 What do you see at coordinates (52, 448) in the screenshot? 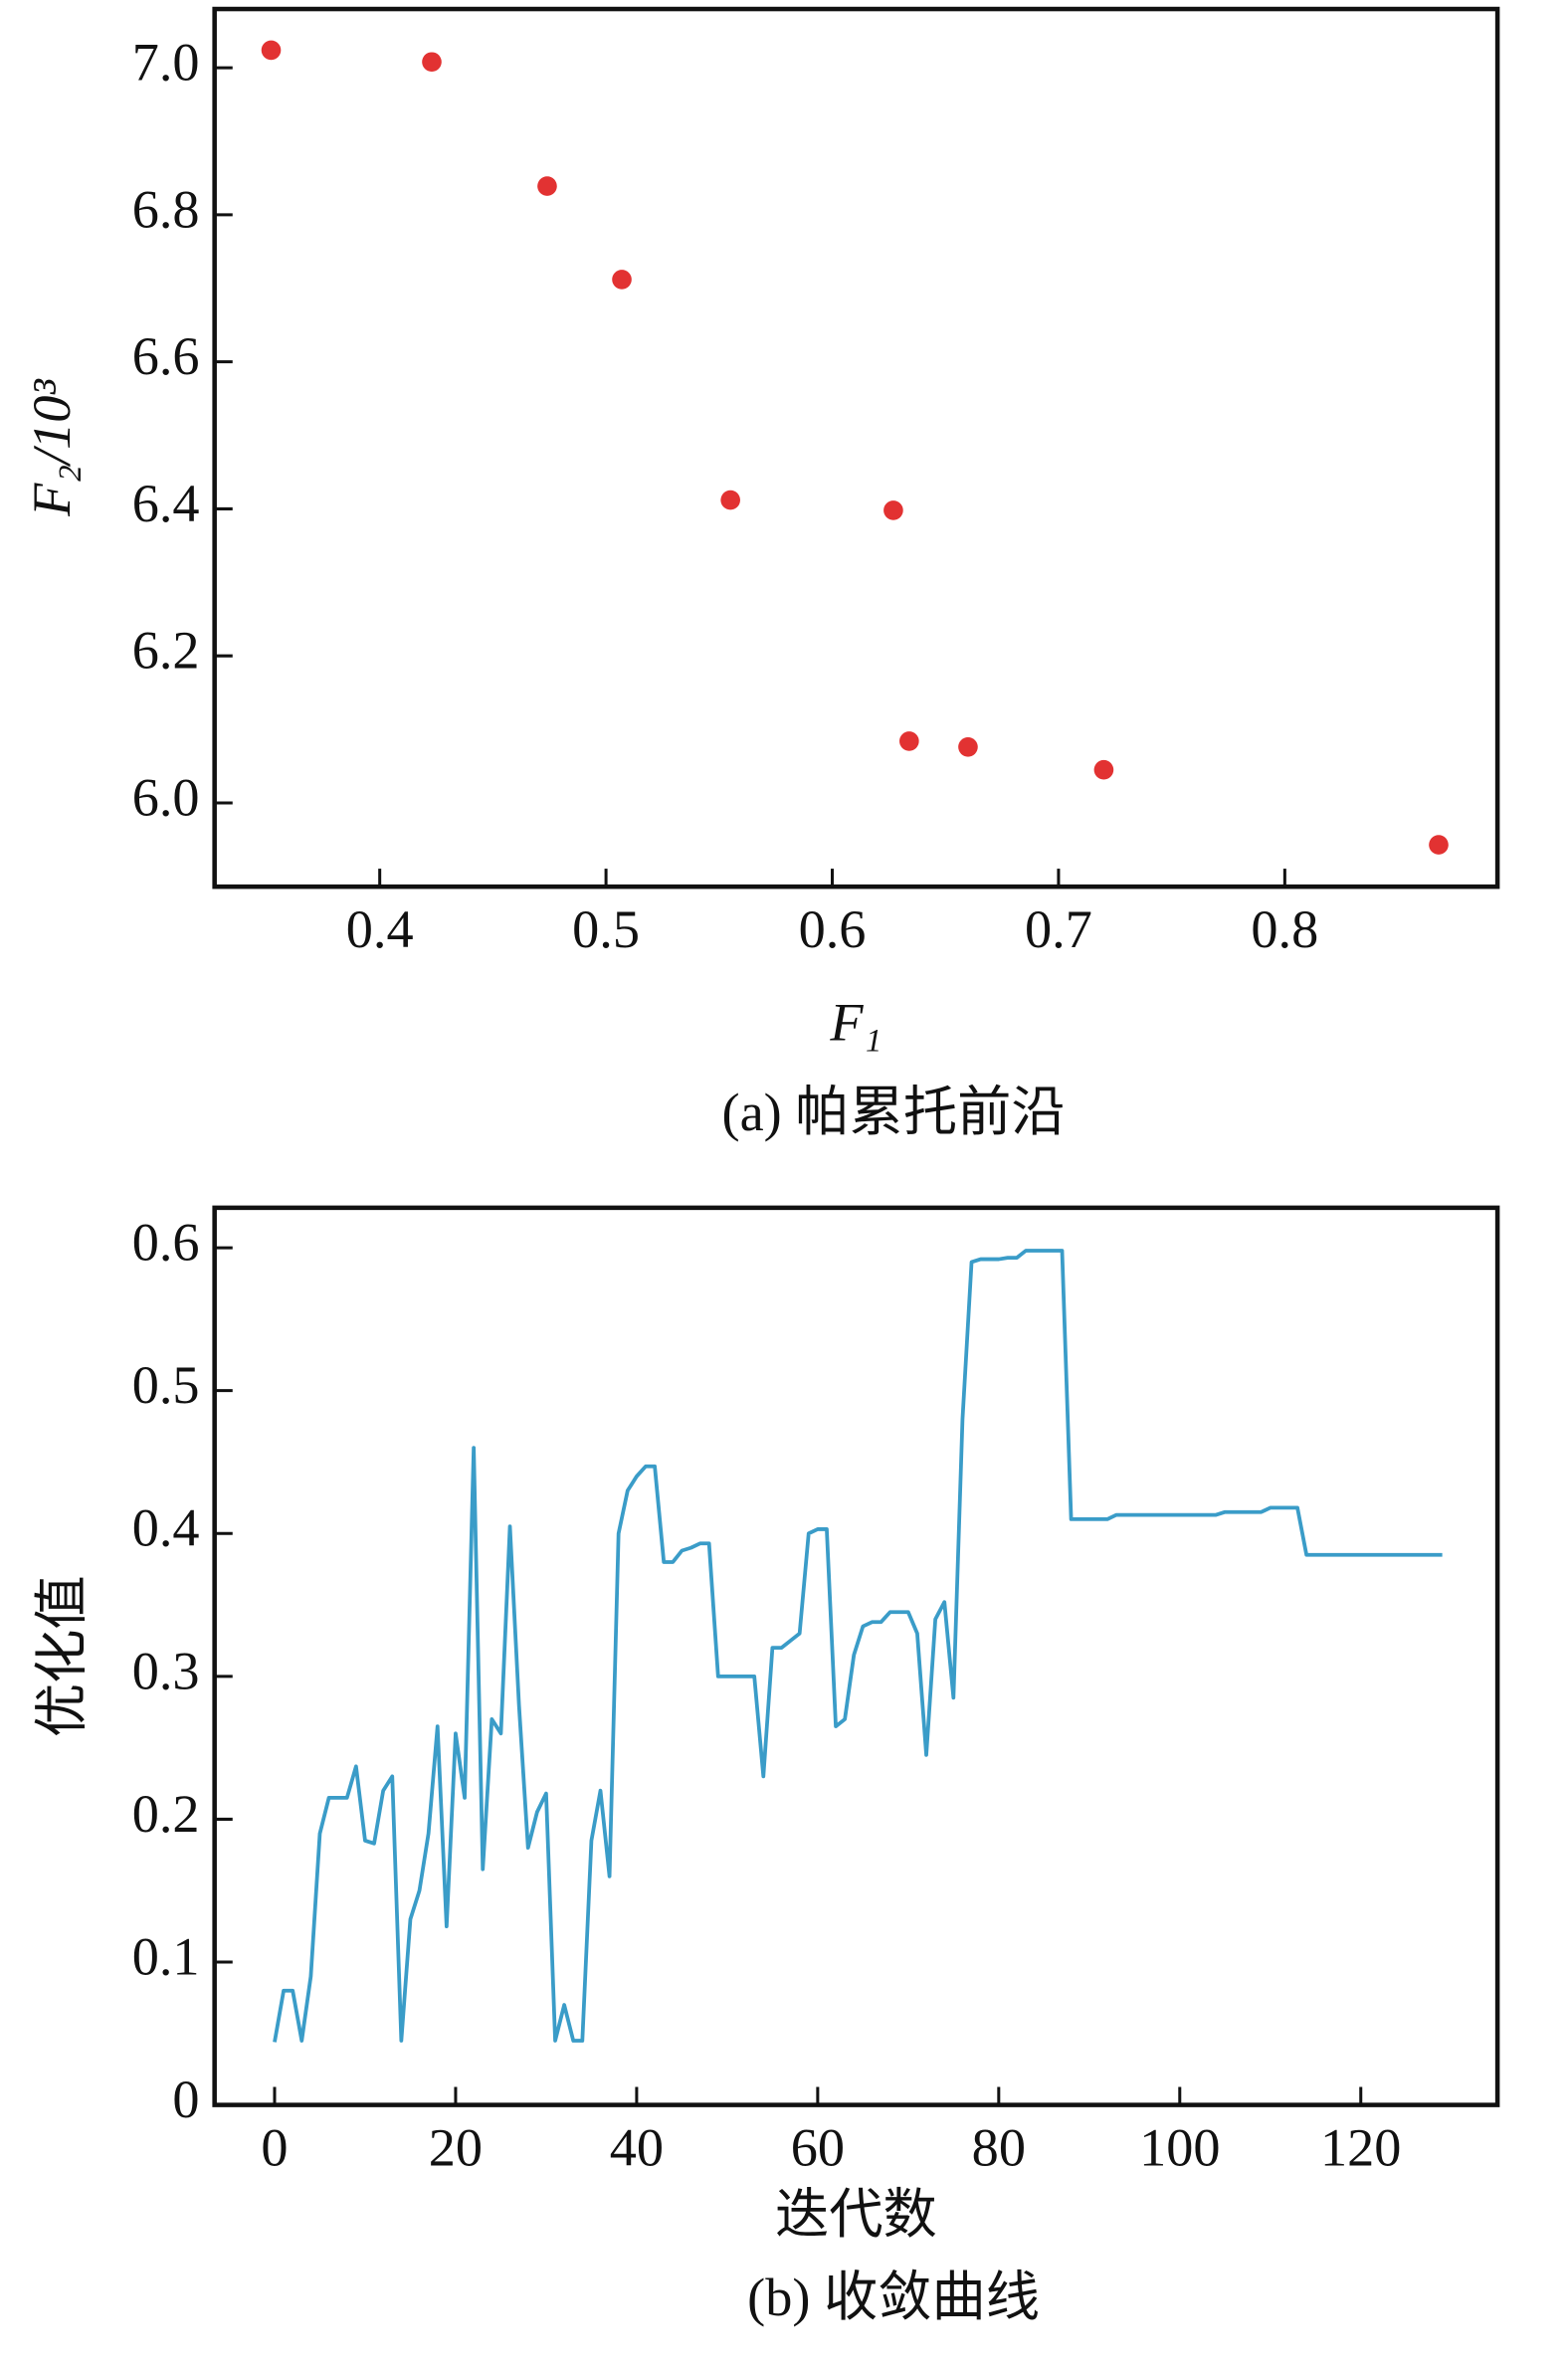
I see `y-axis-label: F₂/10³` at bounding box center [52, 448].